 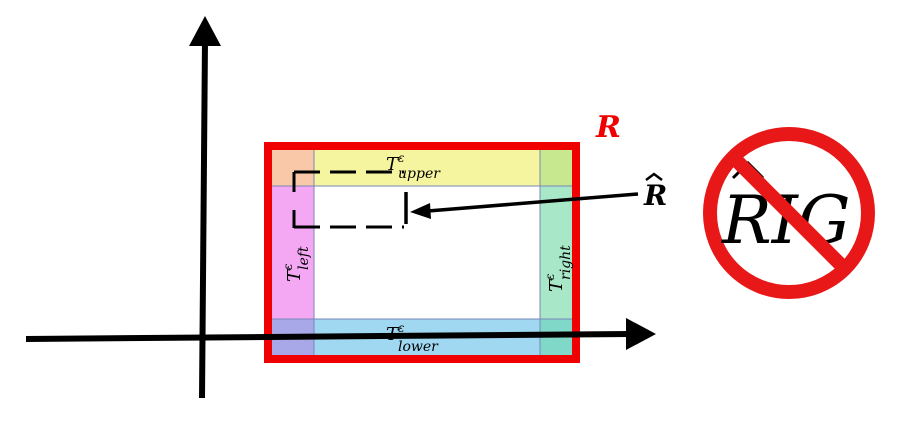 What do you see at coordinates (393, 164) in the screenshot?
I see `t-upper-main: T` at bounding box center [393, 164].